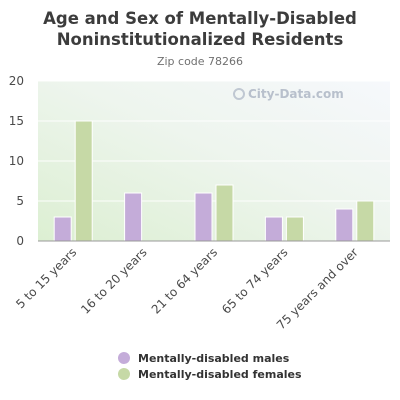 Image resolution: width=400 pixels, height=400 pixels. What do you see at coordinates (296, 94) in the screenshot?
I see `svg-text: City-Data.com` at bounding box center [296, 94].